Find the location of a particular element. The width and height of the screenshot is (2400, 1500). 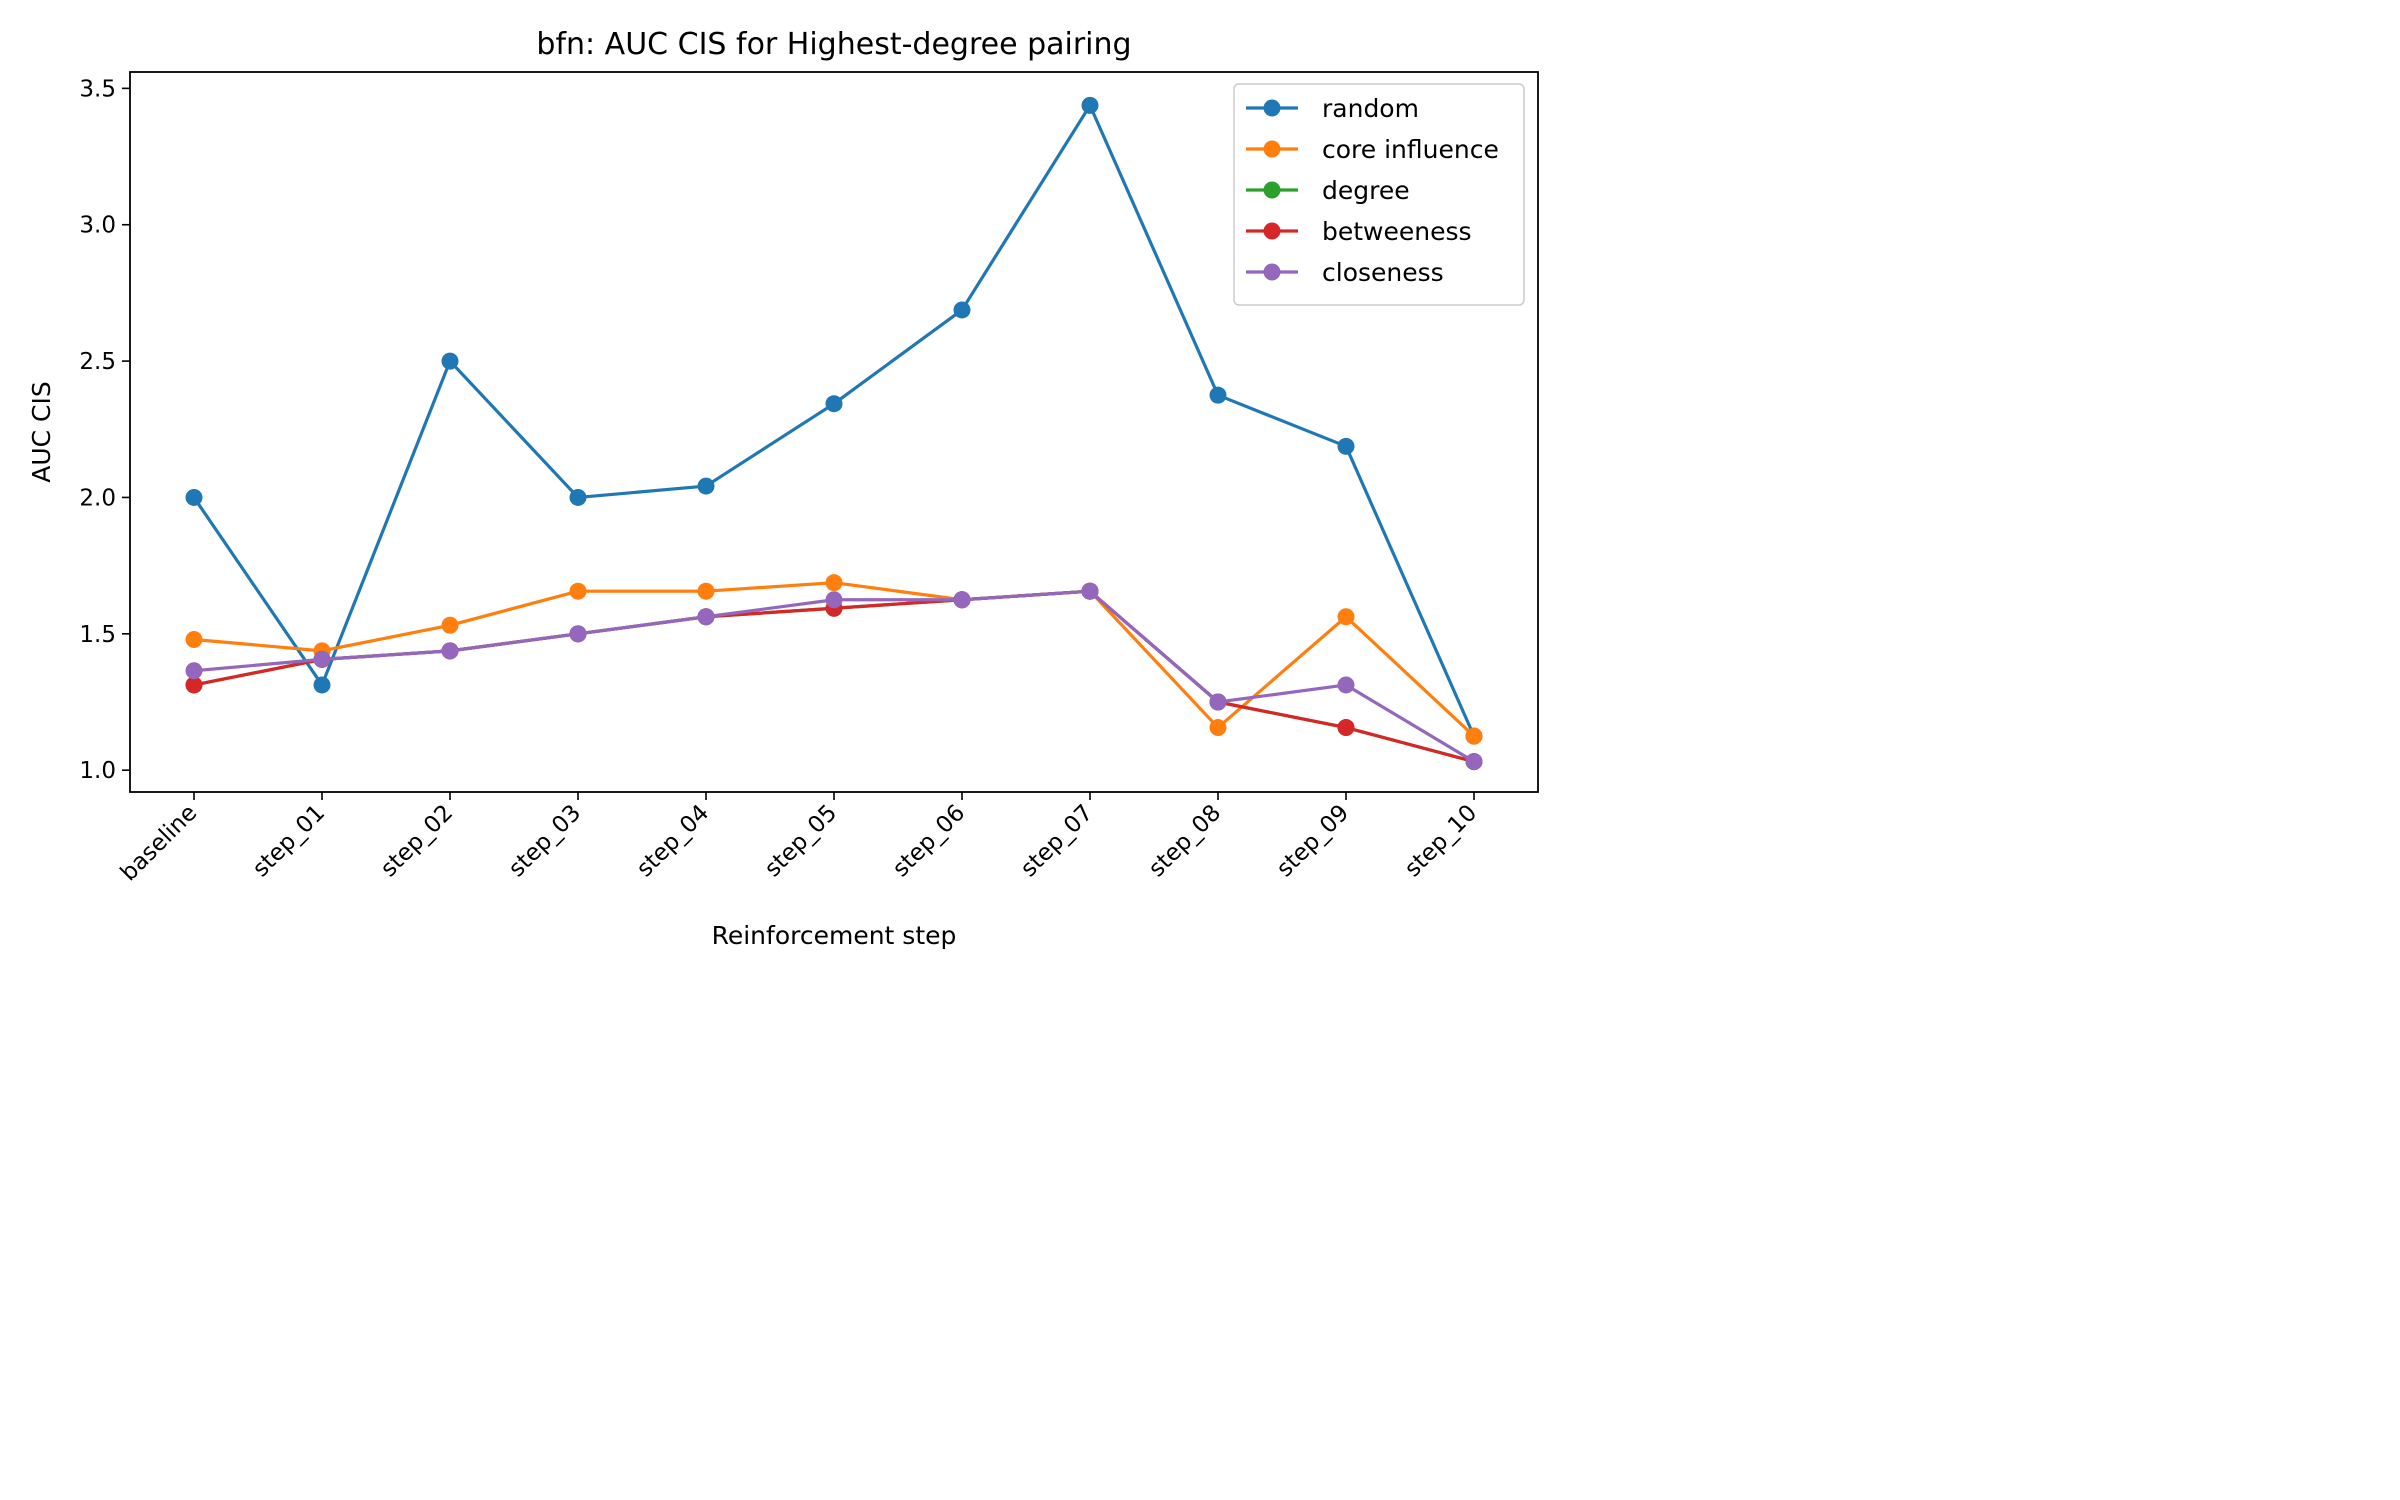

y-tick-label: 2.5 is located at coordinates (97, 362).